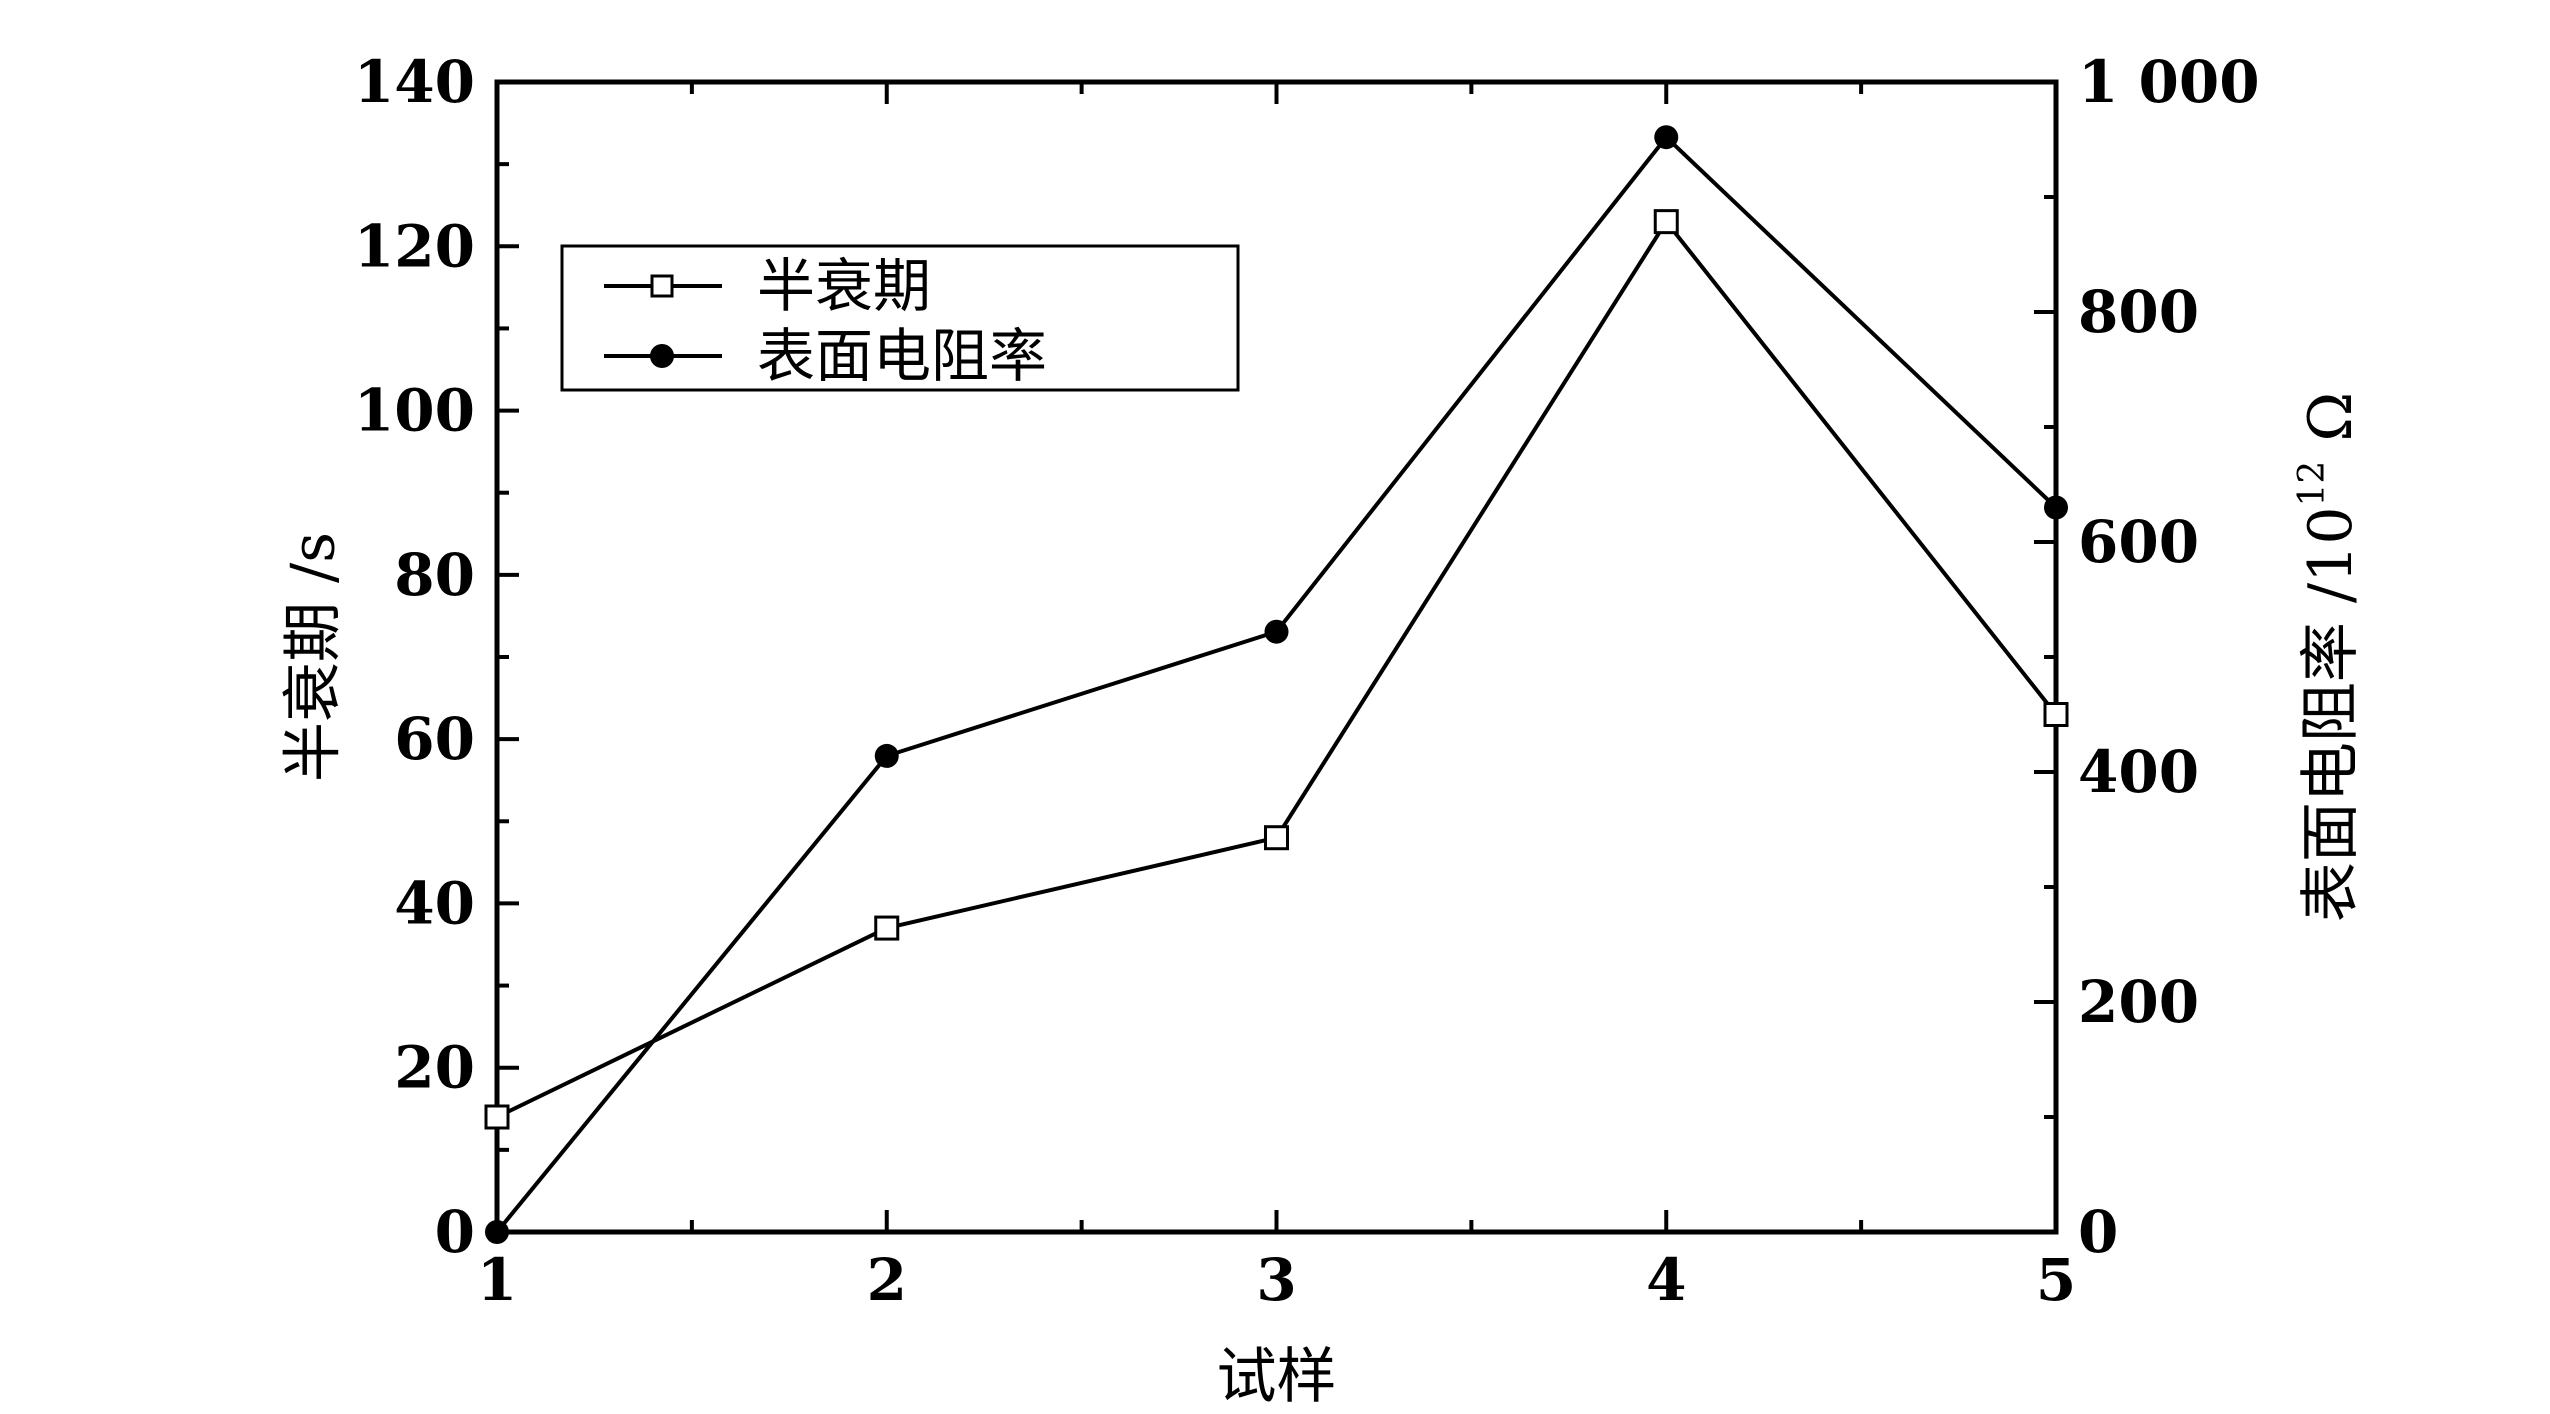 This screenshot has width=2550, height=1414. What do you see at coordinates (662, 286) in the screenshot?
I see `legend-marker-square` at bounding box center [662, 286].